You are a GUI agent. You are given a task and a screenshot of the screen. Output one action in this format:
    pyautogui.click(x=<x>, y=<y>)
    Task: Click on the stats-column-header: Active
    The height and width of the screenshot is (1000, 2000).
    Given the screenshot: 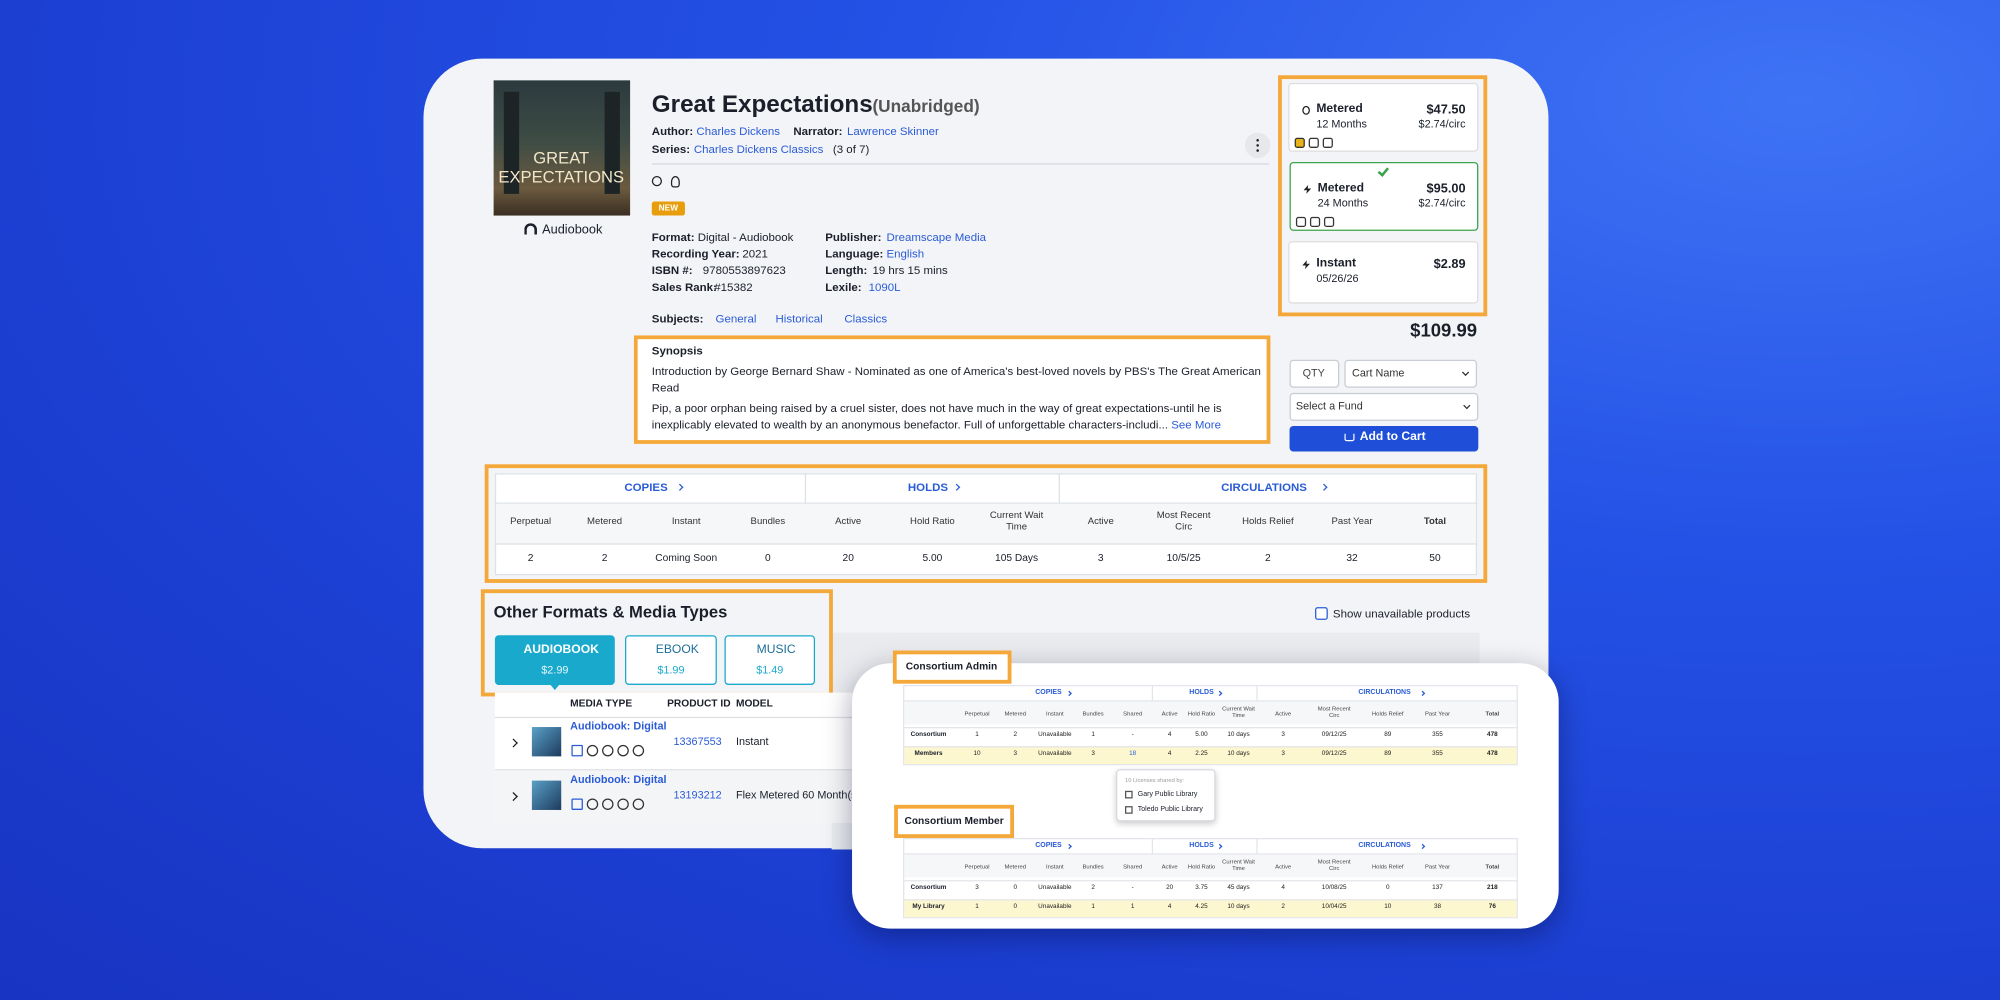 What is the action you would take?
    pyautogui.click(x=848, y=521)
    